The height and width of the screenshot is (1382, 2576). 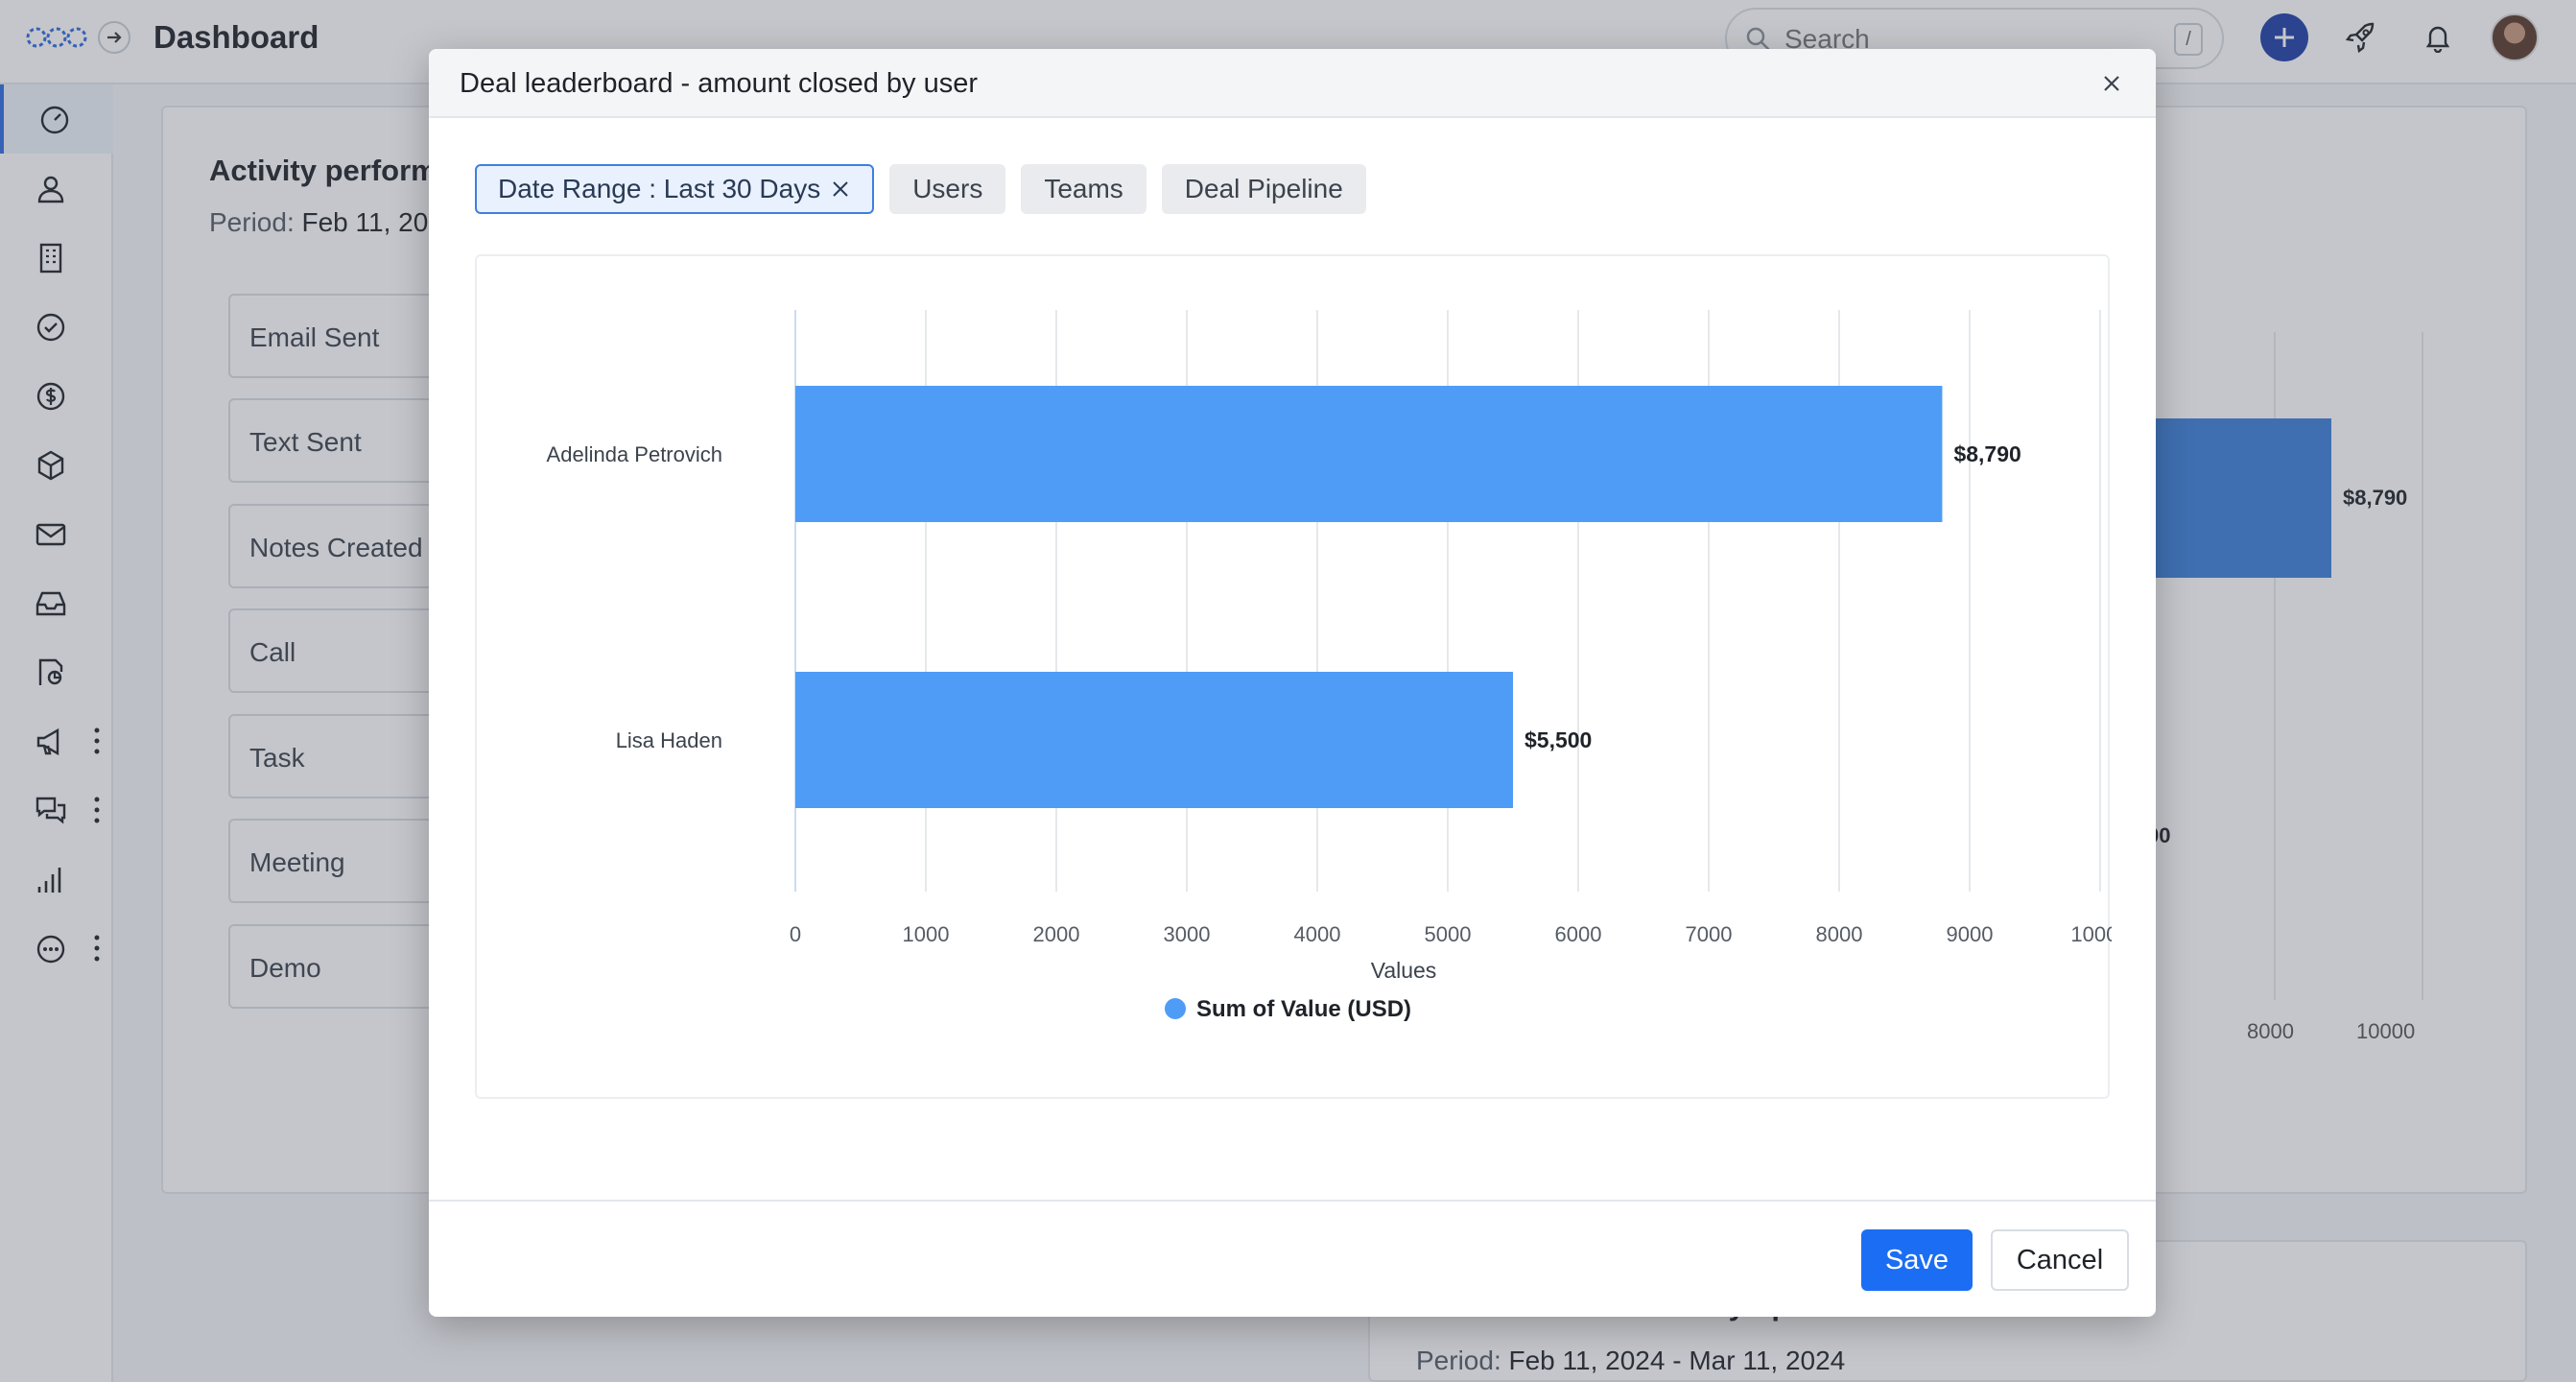 I want to click on sidebar-nav, so click(x=56, y=733).